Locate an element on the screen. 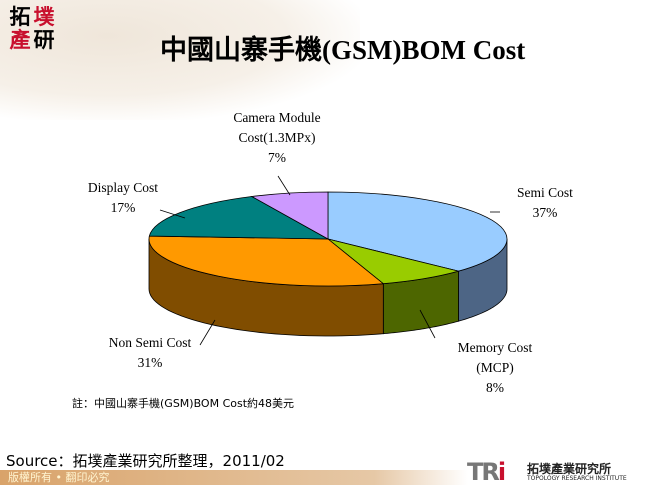  label-text: (MCP) is located at coordinates (495, 367).